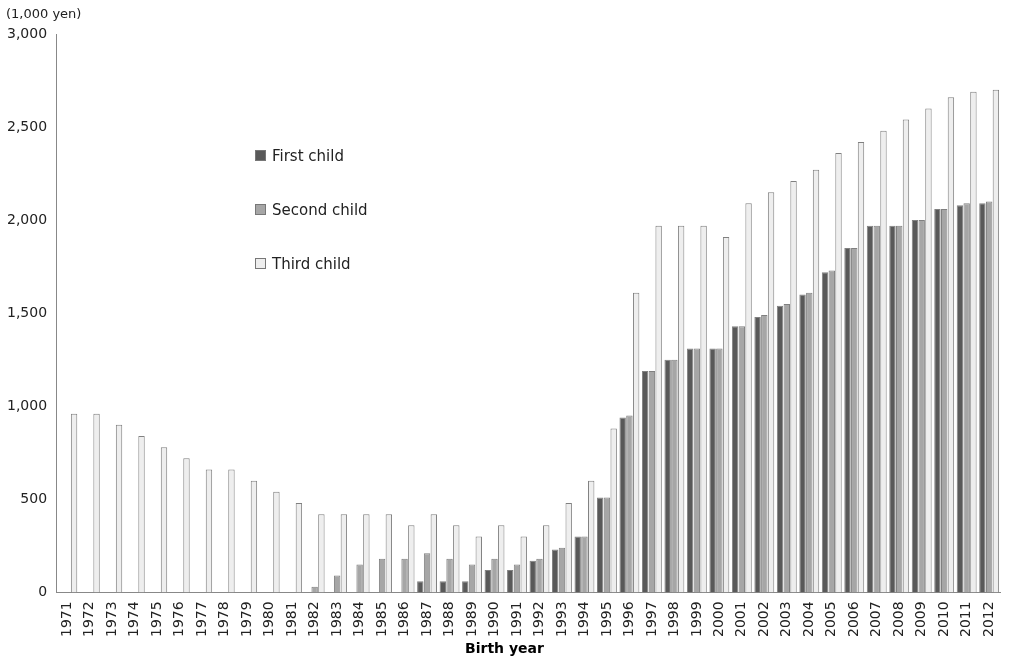 The width and height of the screenshot is (1009, 664). What do you see at coordinates (628, 619) in the screenshot?
I see `x-tick-label: 1996` at bounding box center [628, 619].